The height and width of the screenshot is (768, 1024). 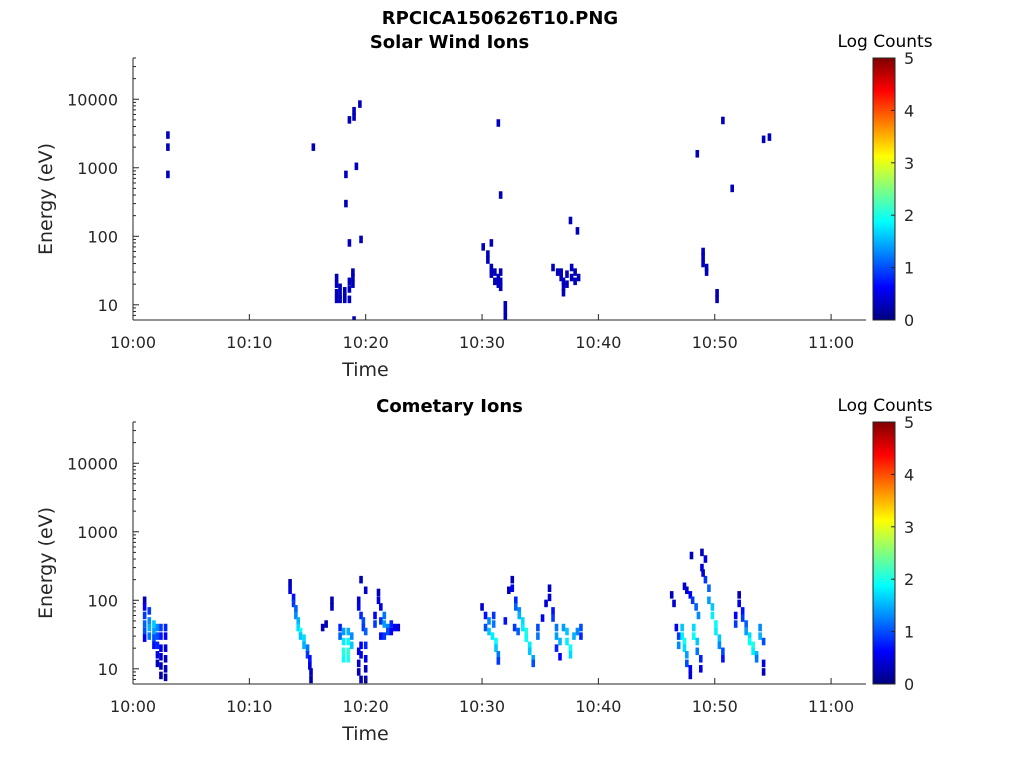 I want to click on colorbar-tick-label: 2, so click(x=909, y=215).